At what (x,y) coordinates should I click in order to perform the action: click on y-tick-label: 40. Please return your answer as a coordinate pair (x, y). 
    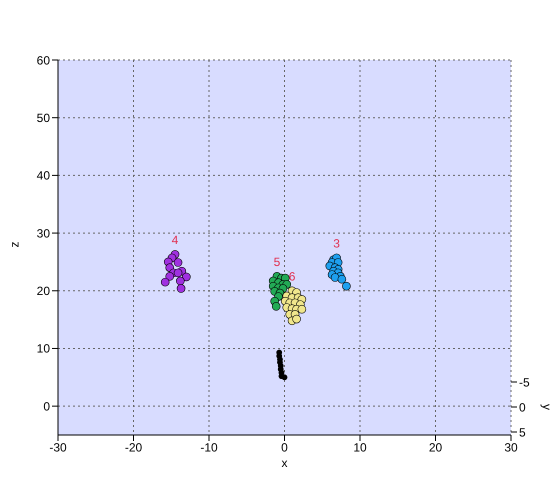
    Looking at the image, I should click on (43, 175).